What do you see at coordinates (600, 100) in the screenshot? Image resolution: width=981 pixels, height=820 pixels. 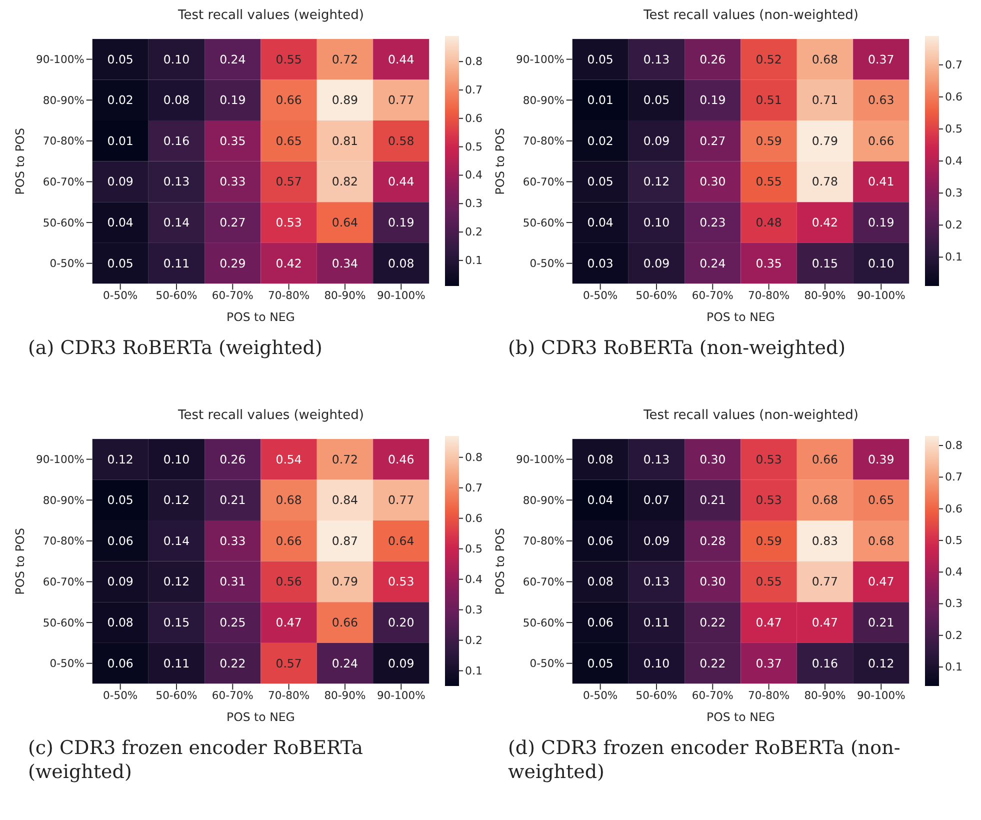 I see `data-label: 0.01` at bounding box center [600, 100].